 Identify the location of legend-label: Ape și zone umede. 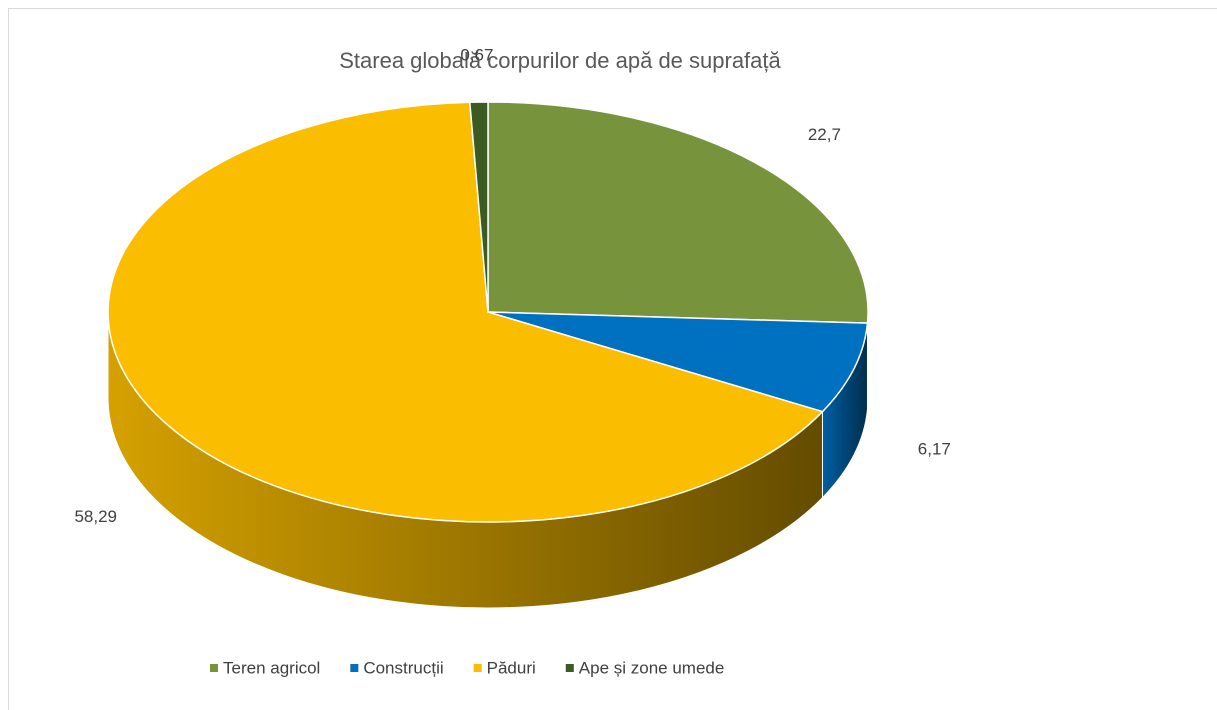
(652, 667).